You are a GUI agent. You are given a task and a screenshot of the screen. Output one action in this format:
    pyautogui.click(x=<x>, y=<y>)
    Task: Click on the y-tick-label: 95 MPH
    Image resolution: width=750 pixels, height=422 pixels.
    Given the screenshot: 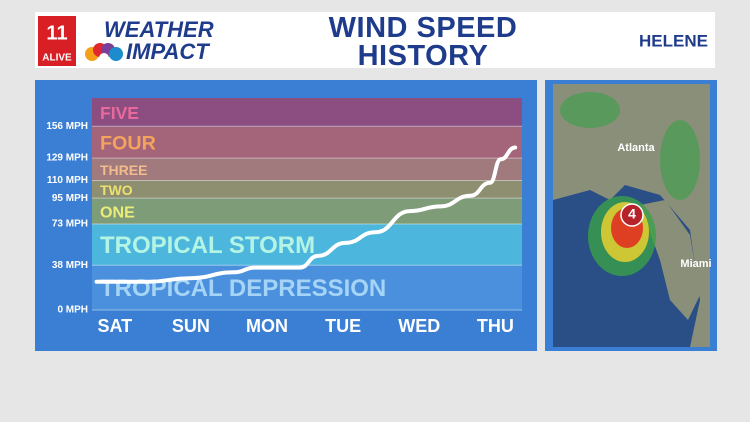 What is the action you would take?
    pyautogui.click(x=70, y=198)
    